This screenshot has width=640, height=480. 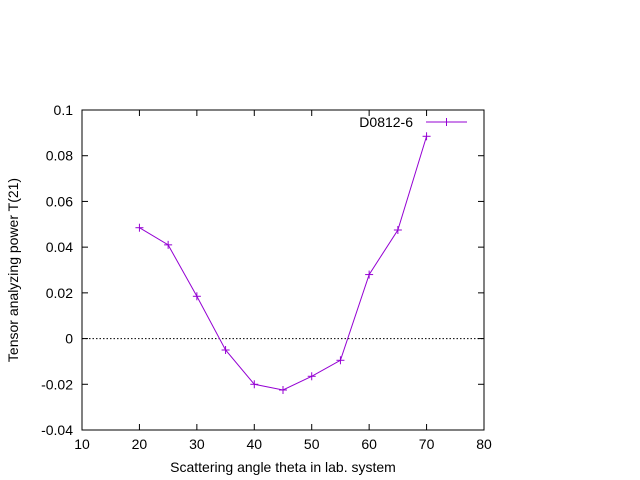 What do you see at coordinates (369, 444) in the screenshot?
I see `x-tick-label: 60` at bounding box center [369, 444].